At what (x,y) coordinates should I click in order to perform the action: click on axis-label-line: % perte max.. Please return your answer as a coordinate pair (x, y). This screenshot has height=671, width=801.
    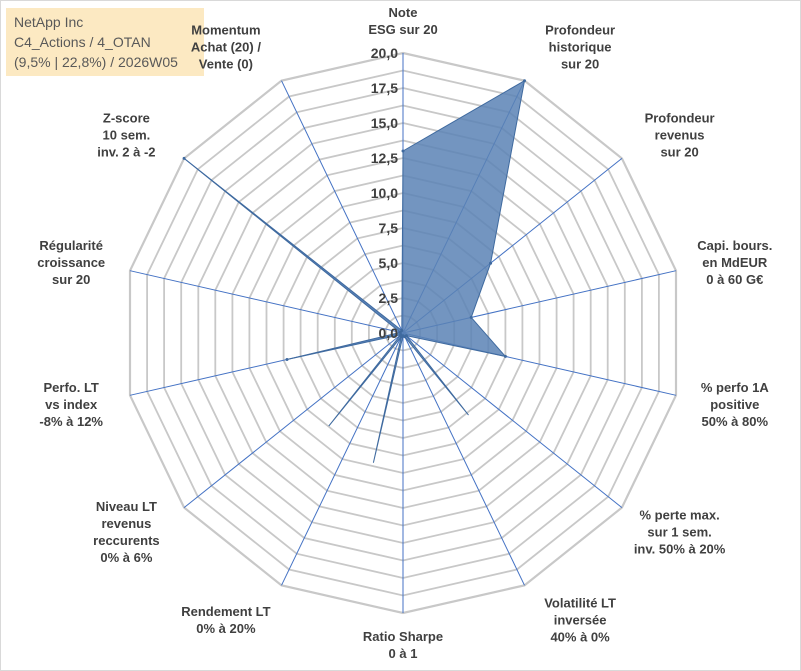
    Looking at the image, I should click on (679, 514).